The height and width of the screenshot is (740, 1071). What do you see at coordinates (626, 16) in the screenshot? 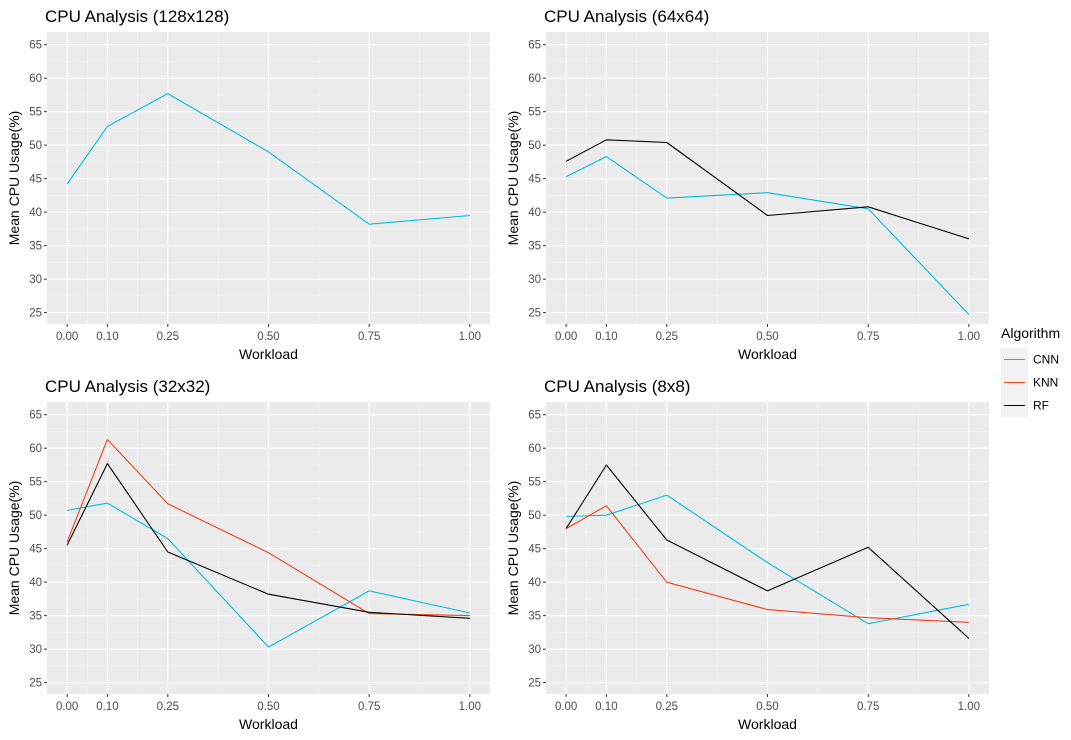
I see `panel-title: CPU Analysis (64x64)` at bounding box center [626, 16].